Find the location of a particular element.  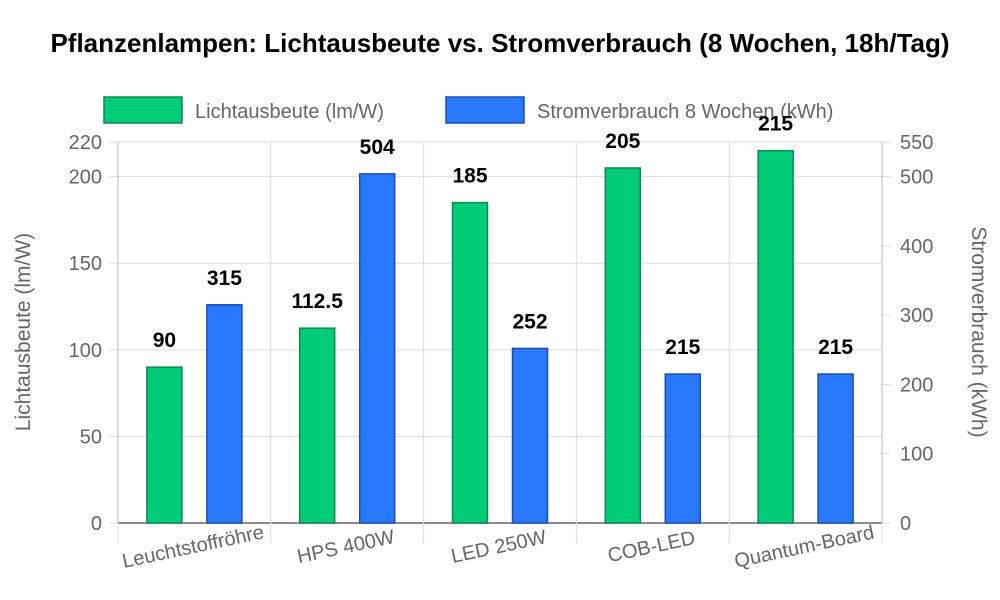

y-left-tick-label: 200 is located at coordinates (85, 178).